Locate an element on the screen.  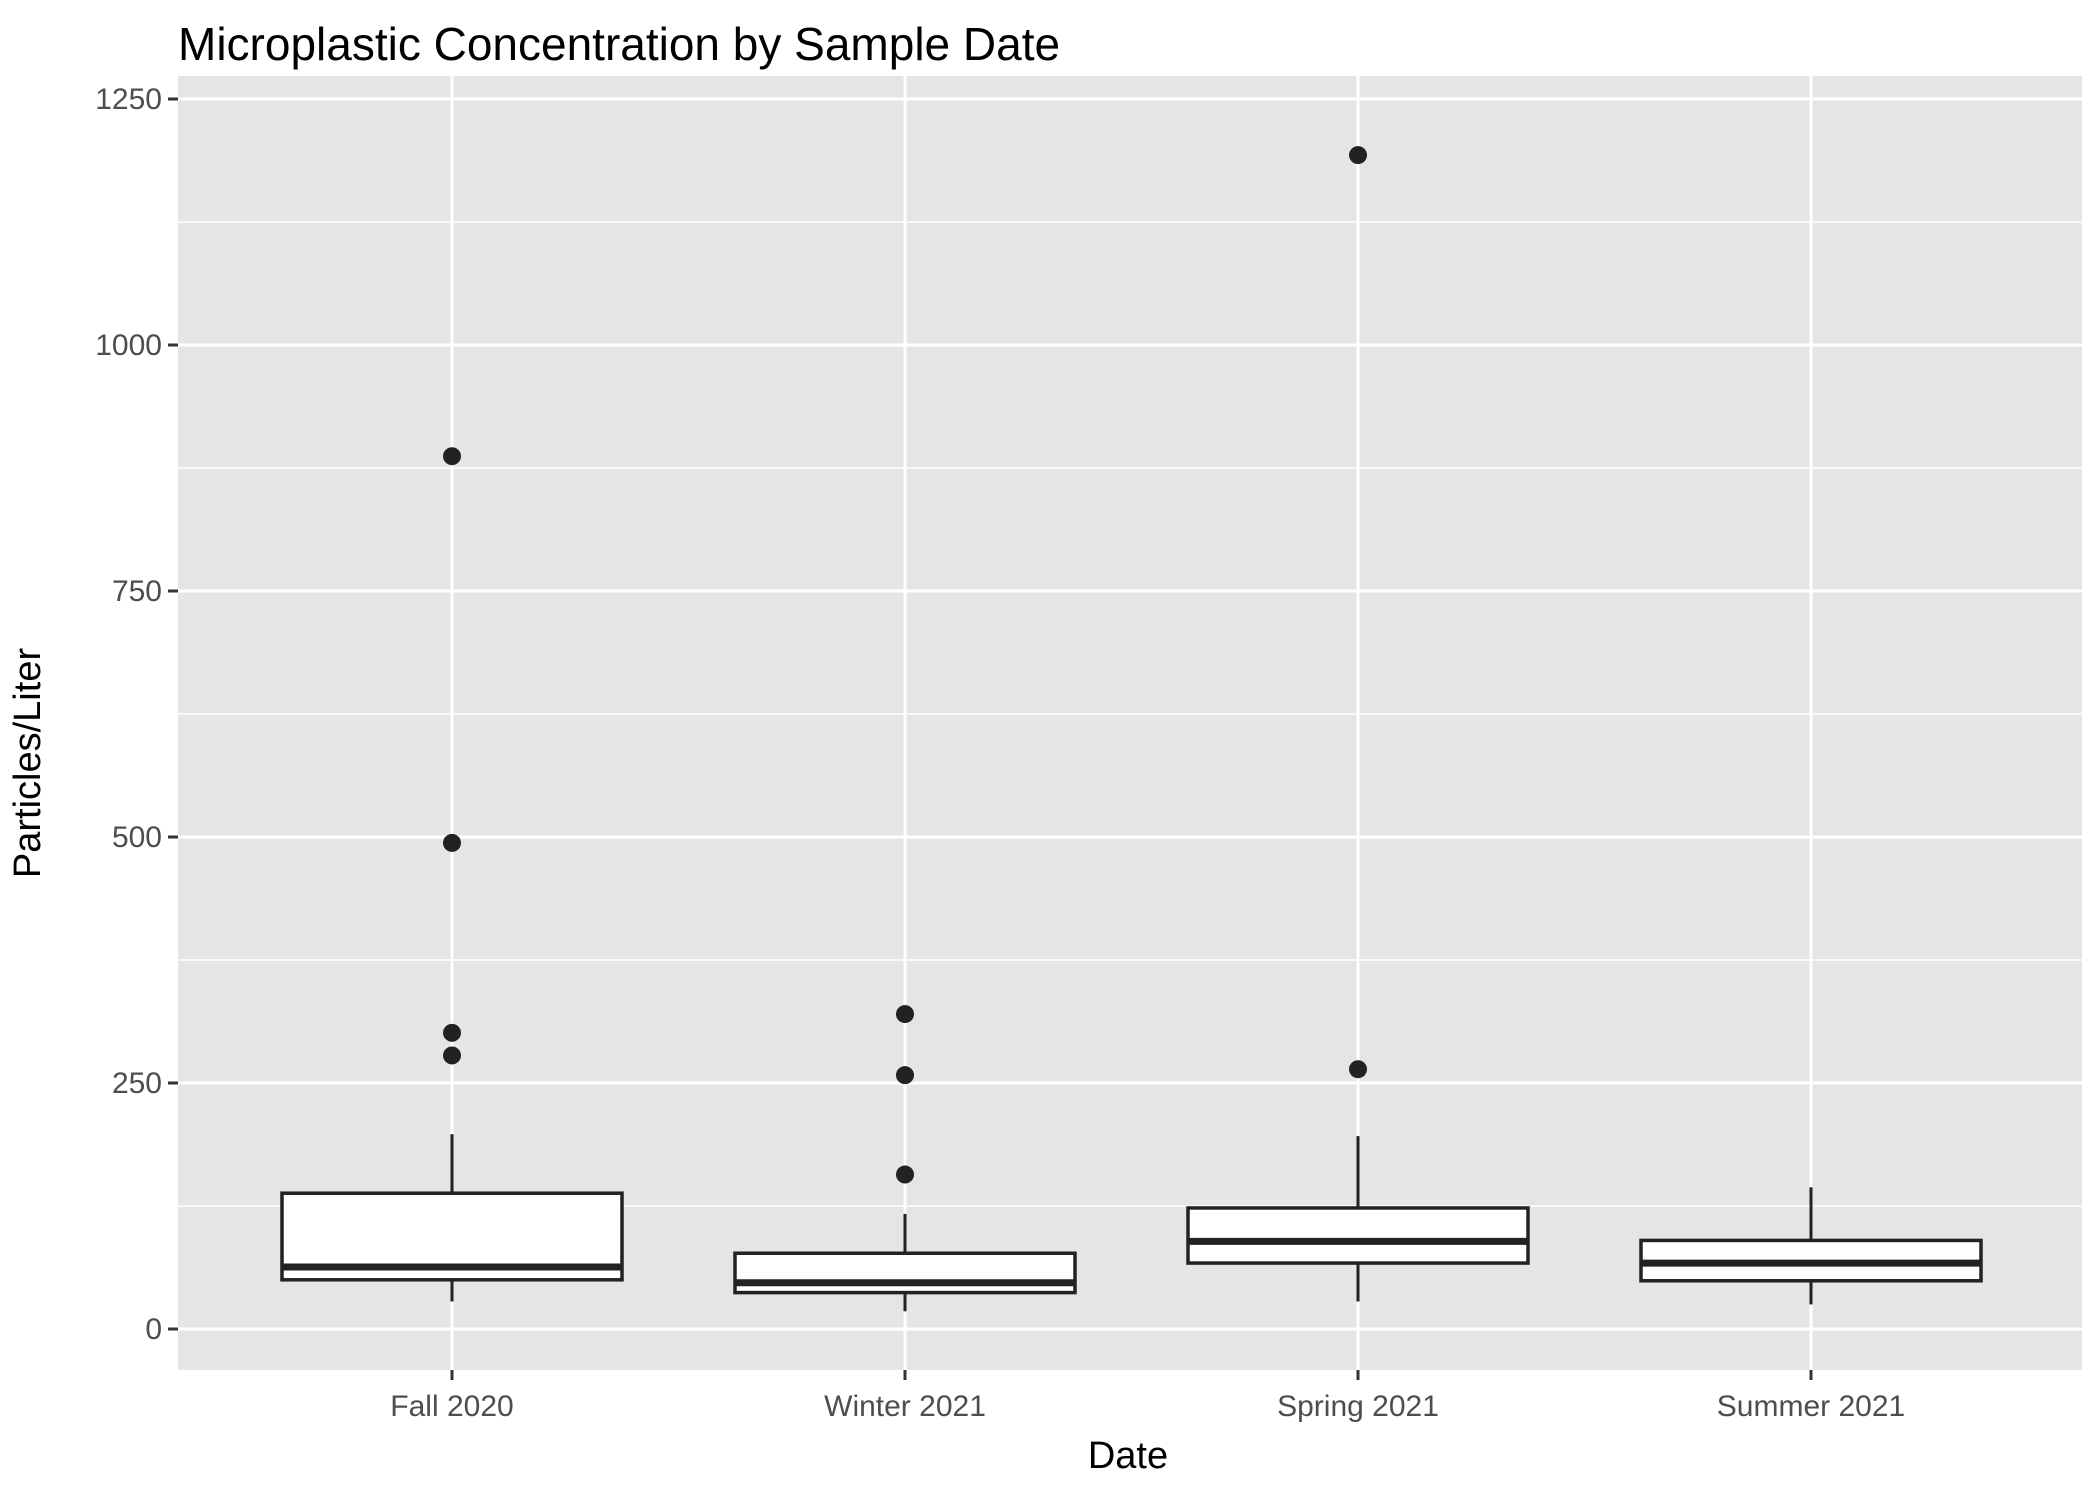
box-spring-2021 is located at coordinates (1358, 724).